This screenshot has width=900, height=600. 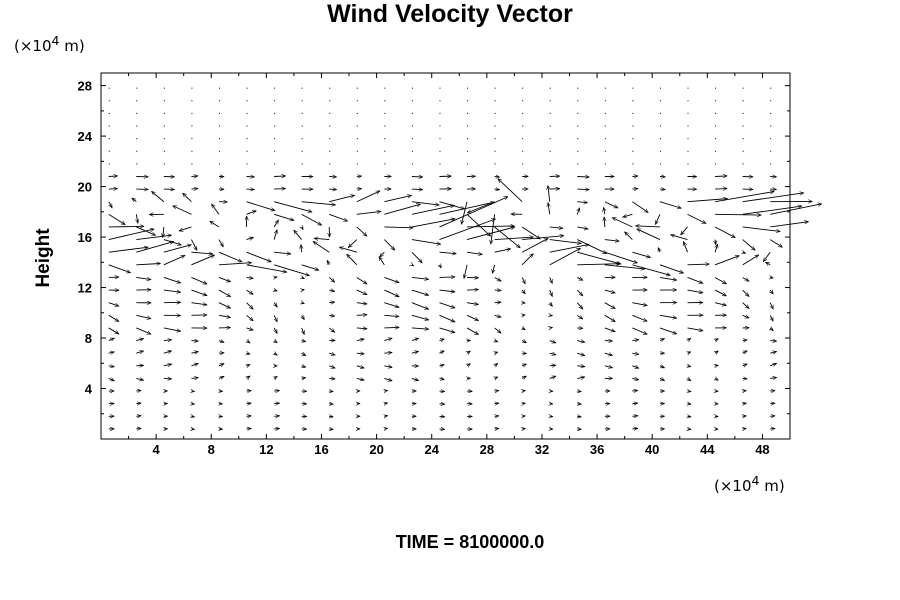 What do you see at coordinates (49, 44) in the screenshot?
I see `y-axis-unit: (×104 m)` at bounding box center [49, 44].